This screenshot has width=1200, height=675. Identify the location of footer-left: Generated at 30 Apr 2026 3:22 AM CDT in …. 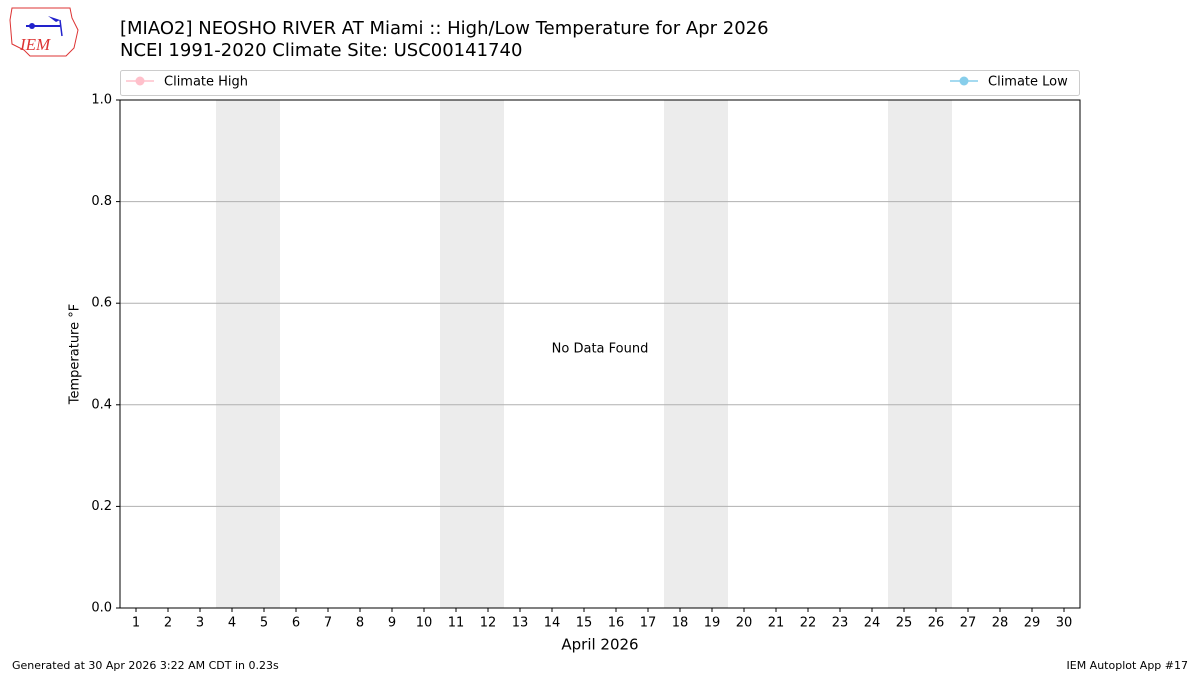
(145, 665).